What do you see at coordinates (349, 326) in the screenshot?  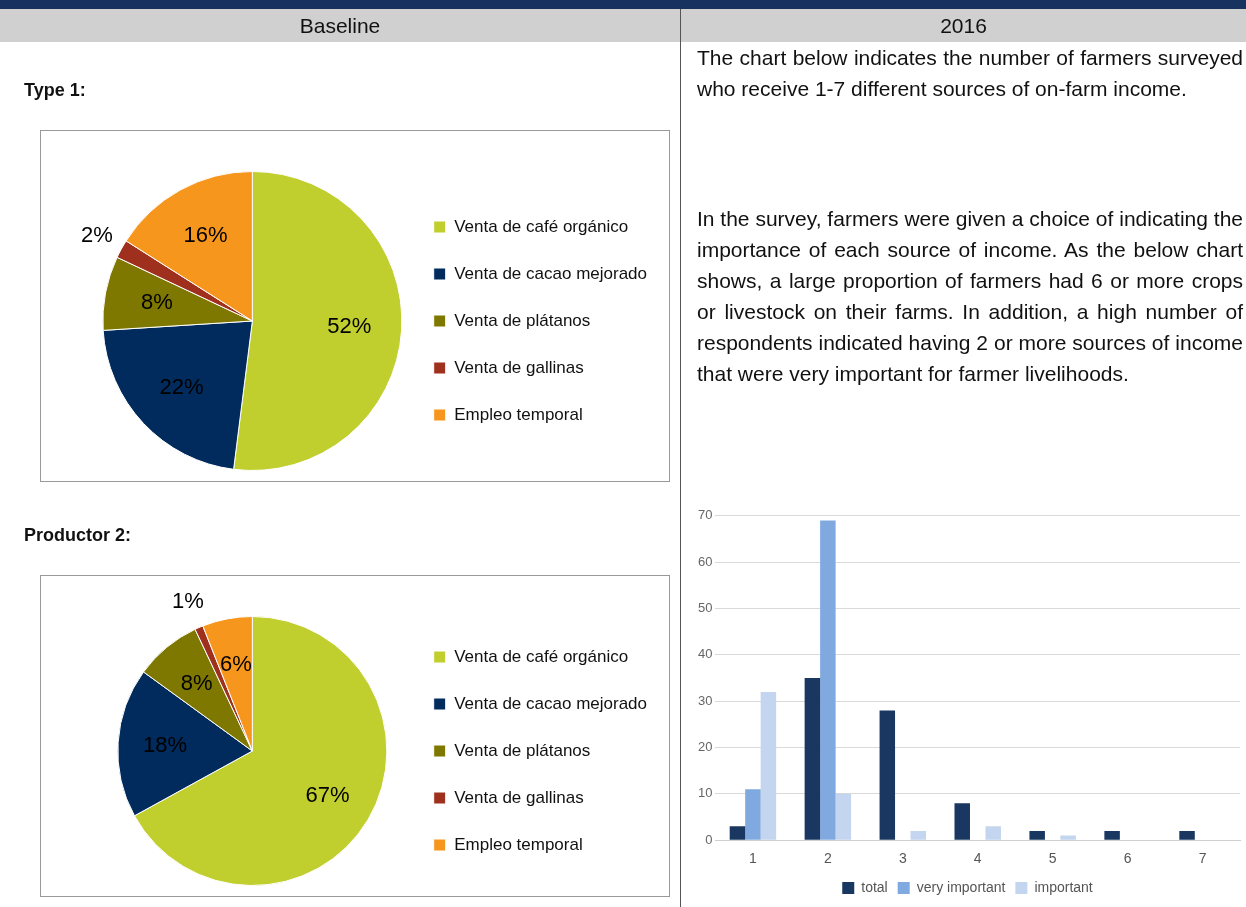 I see `data-label: 52%` at bounding box center [349, 326].